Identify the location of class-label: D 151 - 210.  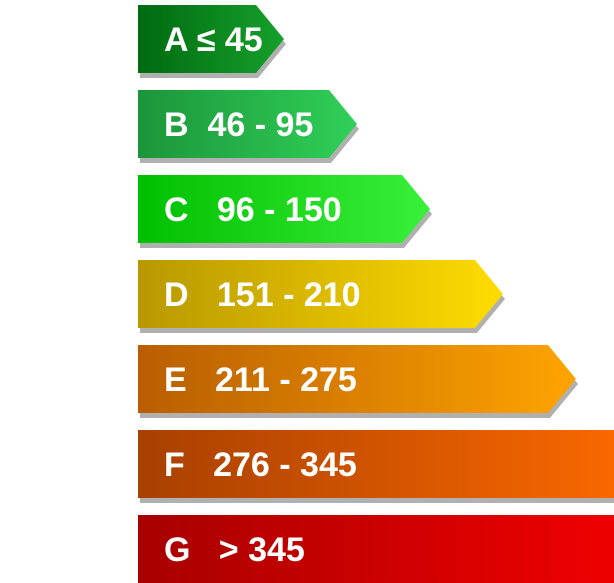
(262, 295).